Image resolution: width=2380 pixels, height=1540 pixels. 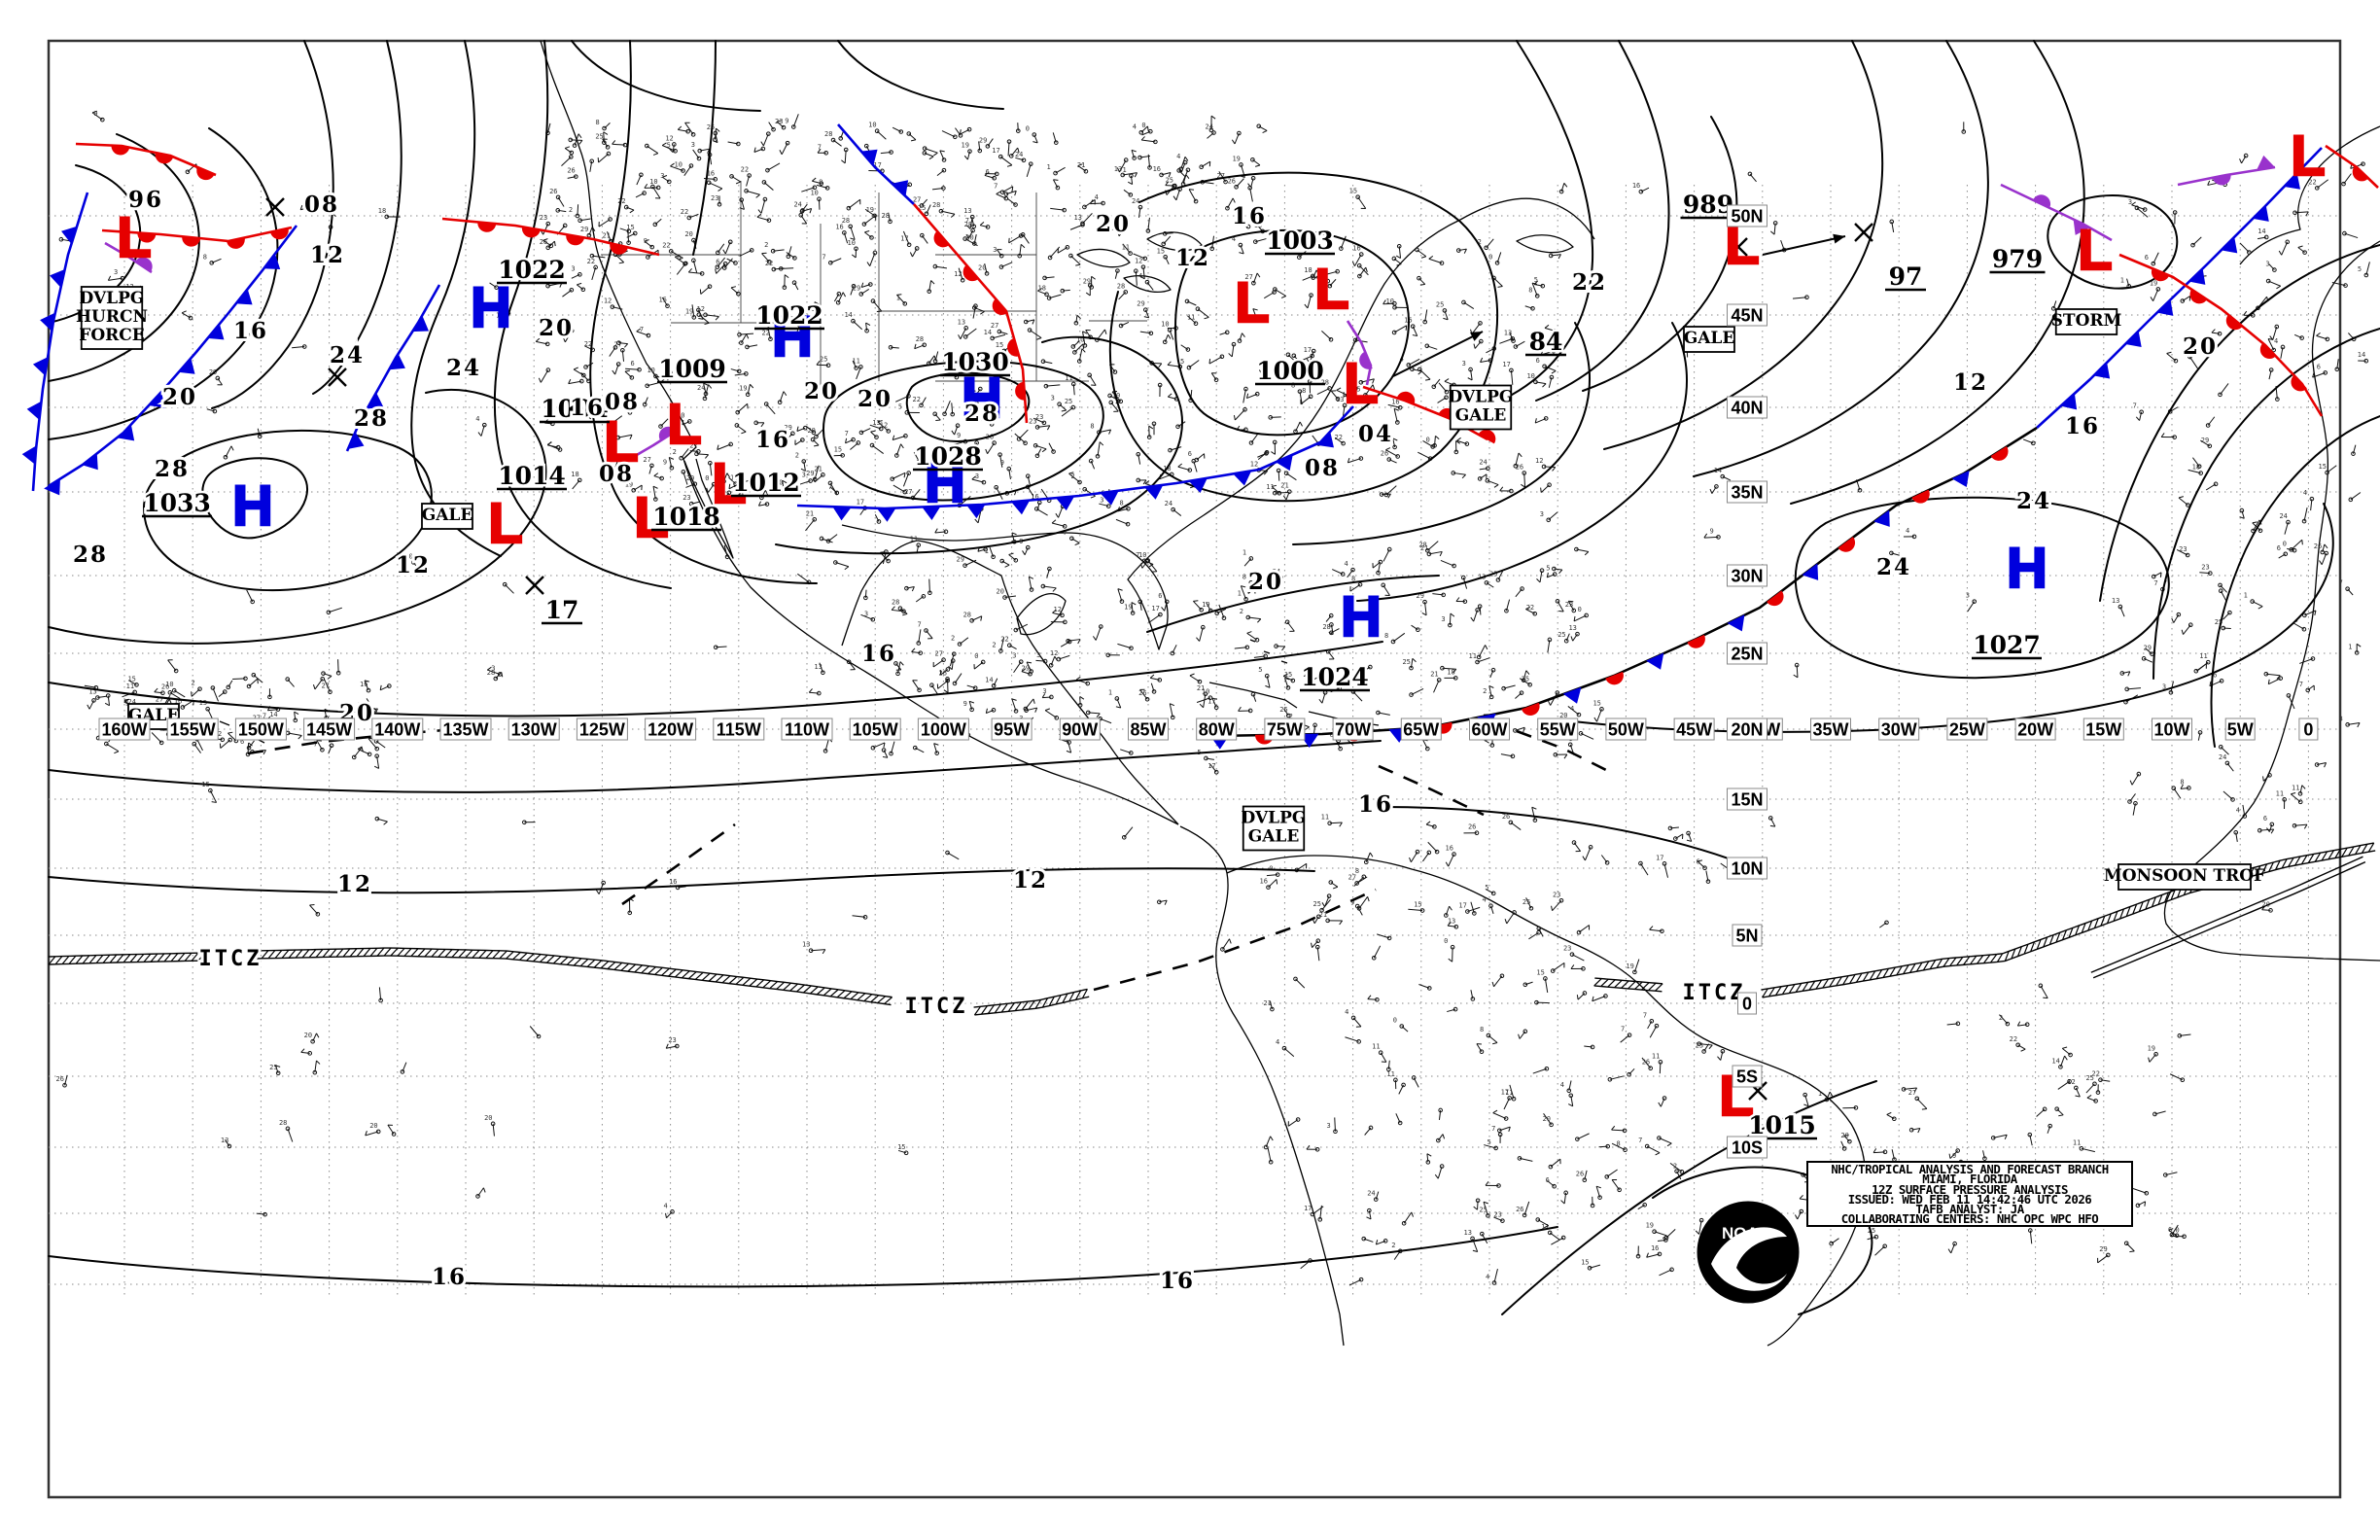 I want to click on station-value: 14, so click(x=848, y=315).